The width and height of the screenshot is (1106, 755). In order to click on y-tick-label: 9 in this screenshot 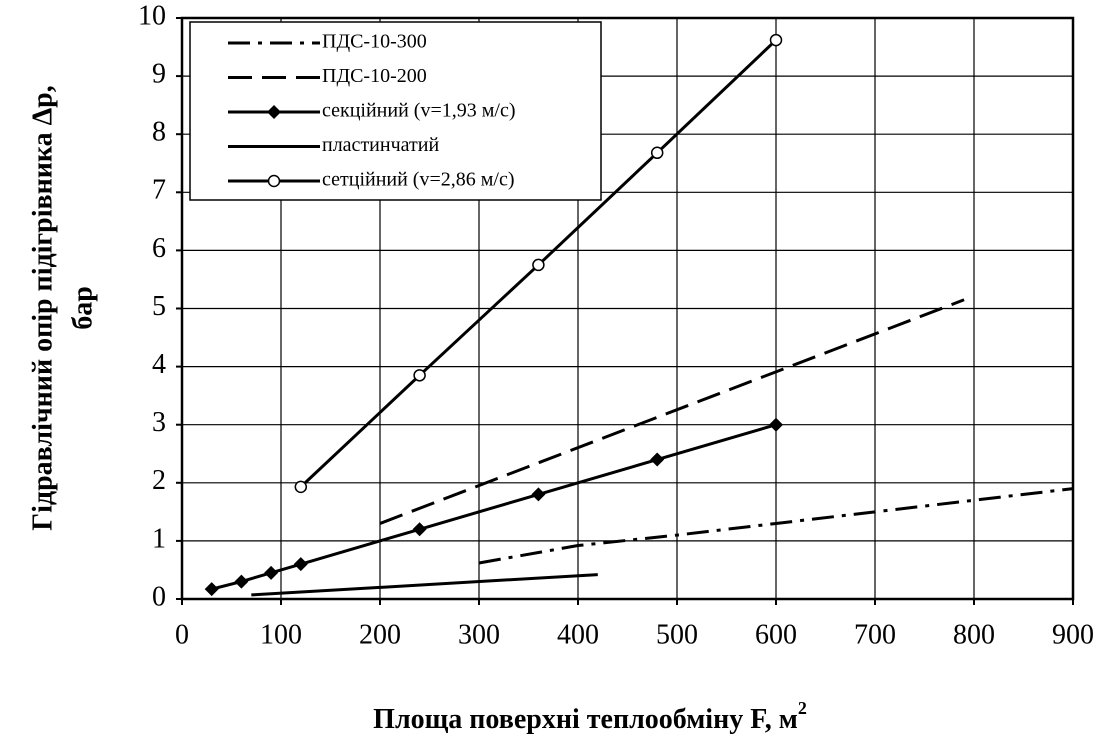, I will do `click(159, 74)`.